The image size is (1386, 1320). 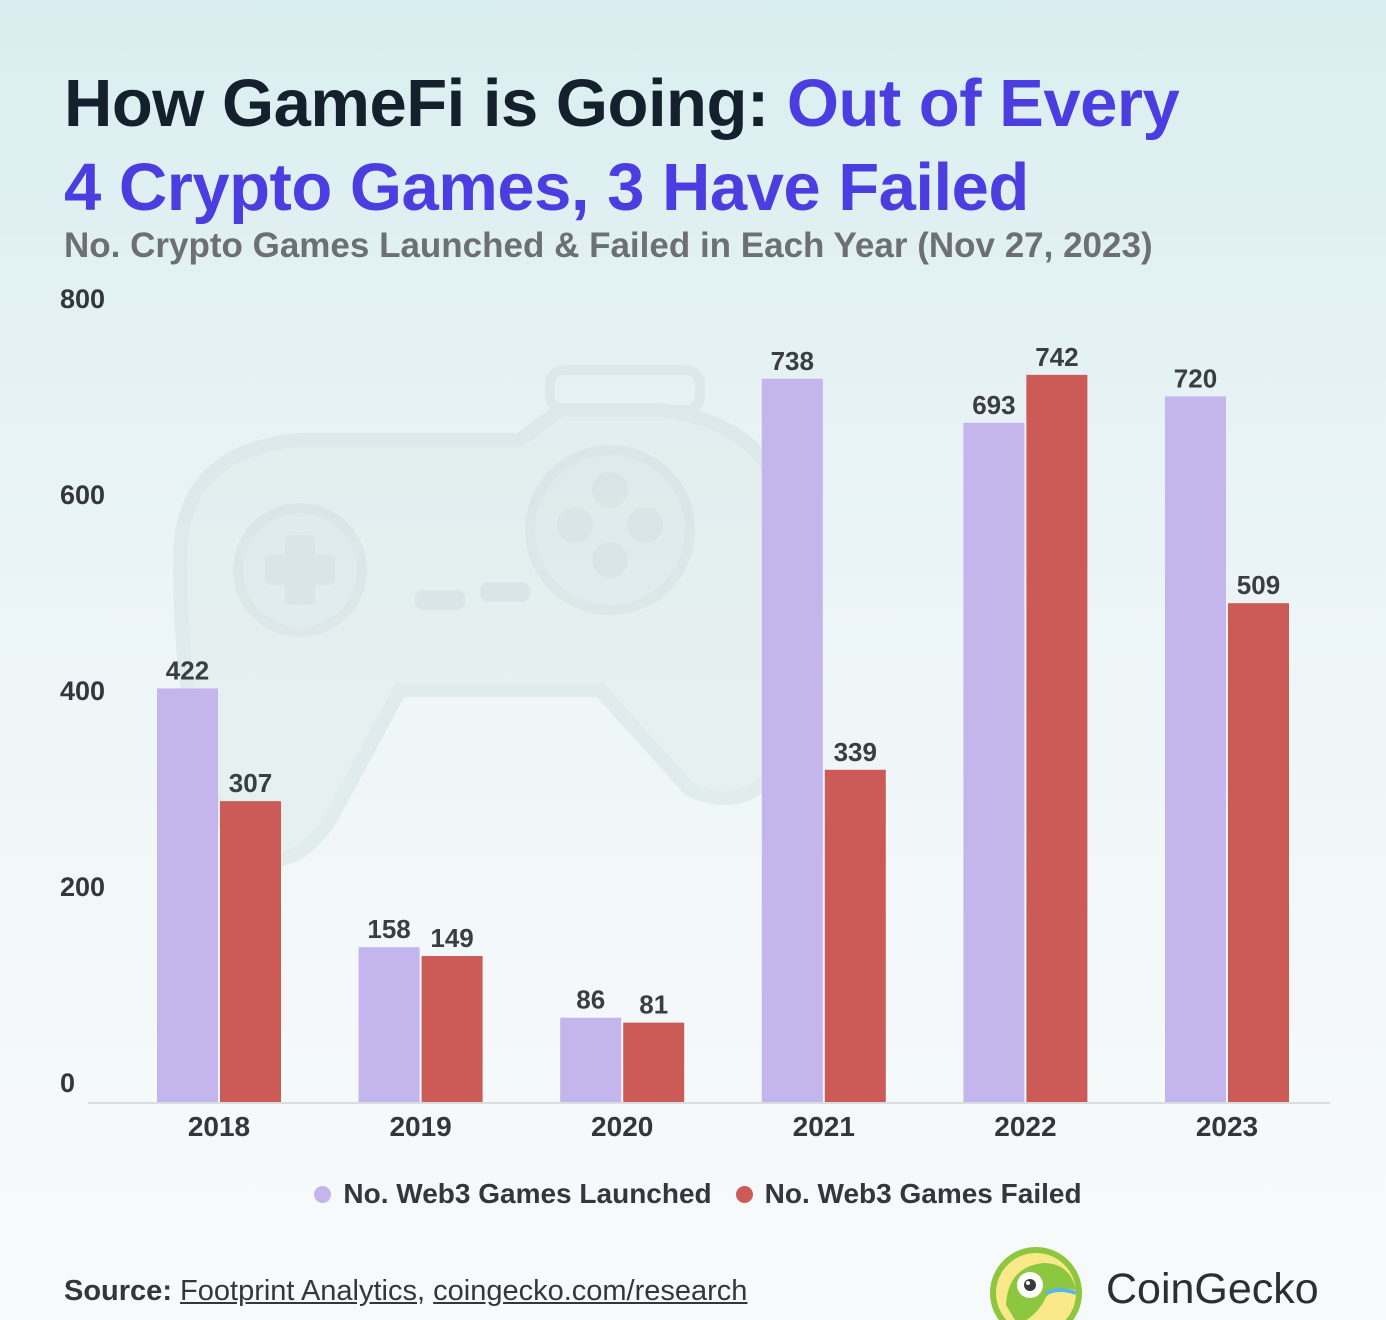 What do you see at coordinates (425, 103) in the screenshot?
I see `title-part-1: How GameFi is Going:` at bounding box center [425, 103].